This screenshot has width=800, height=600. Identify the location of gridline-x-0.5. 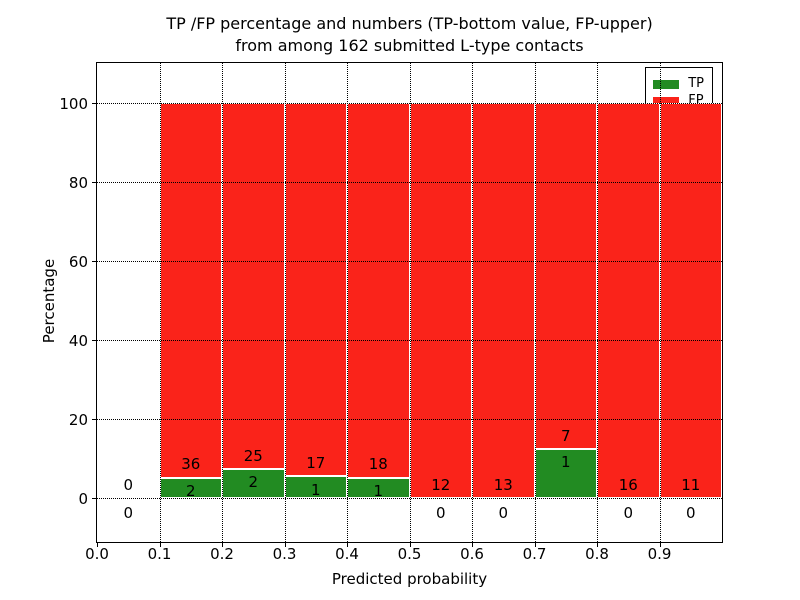
(410, 302).